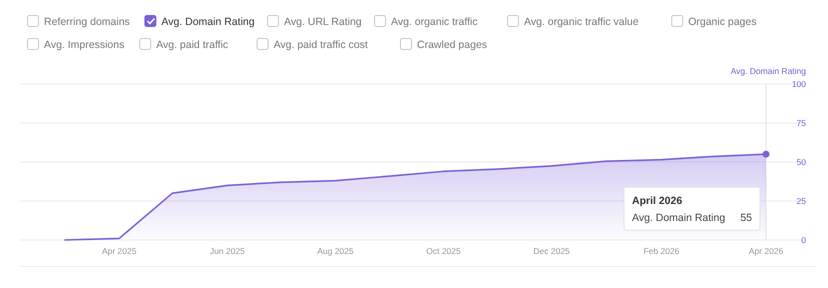 The width and height of the screenshot is (828, 288). Describe the element at coordinates (84, 45) in the screenshot. I see `text: Avg. Impressions` at that location.